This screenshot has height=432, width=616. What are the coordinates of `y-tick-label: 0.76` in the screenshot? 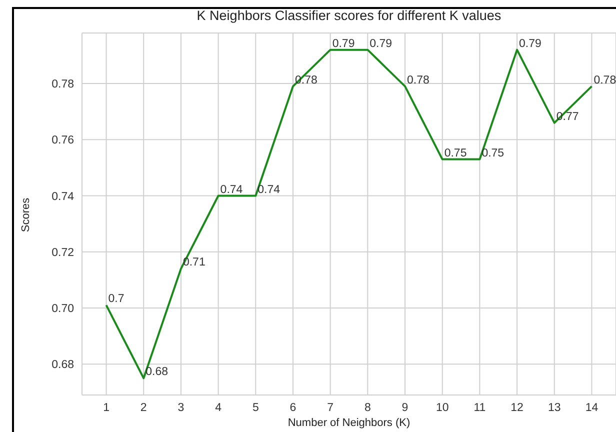 It's located at (63, 140).